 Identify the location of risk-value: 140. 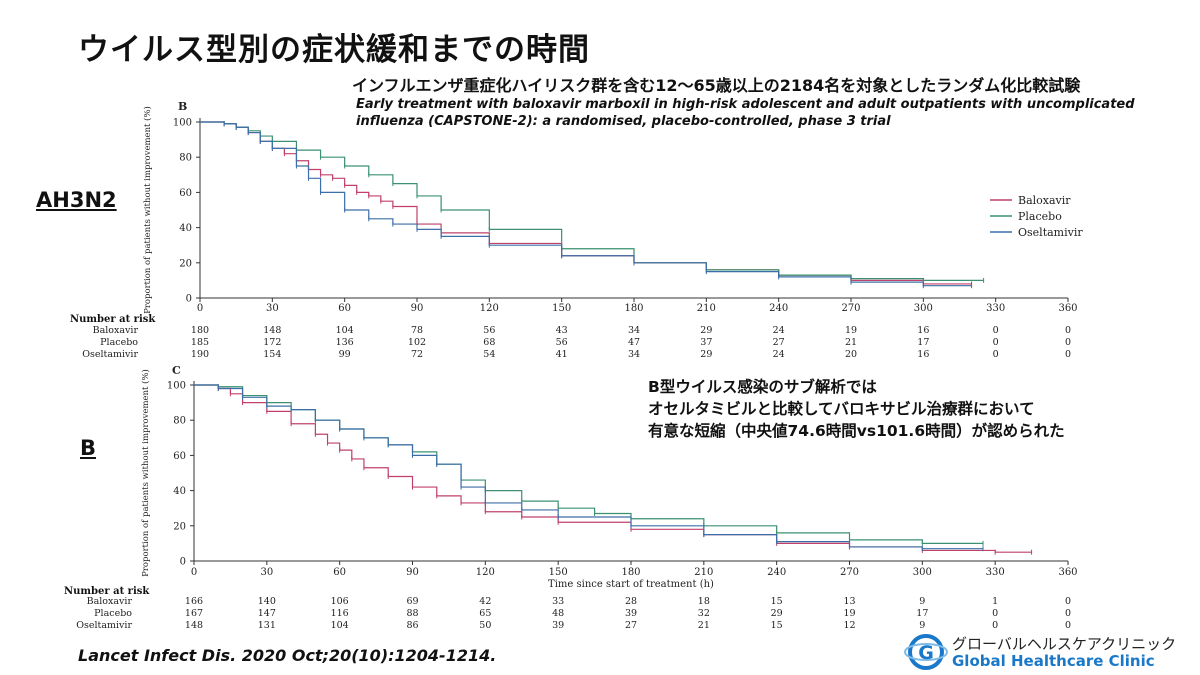
(267, 601).